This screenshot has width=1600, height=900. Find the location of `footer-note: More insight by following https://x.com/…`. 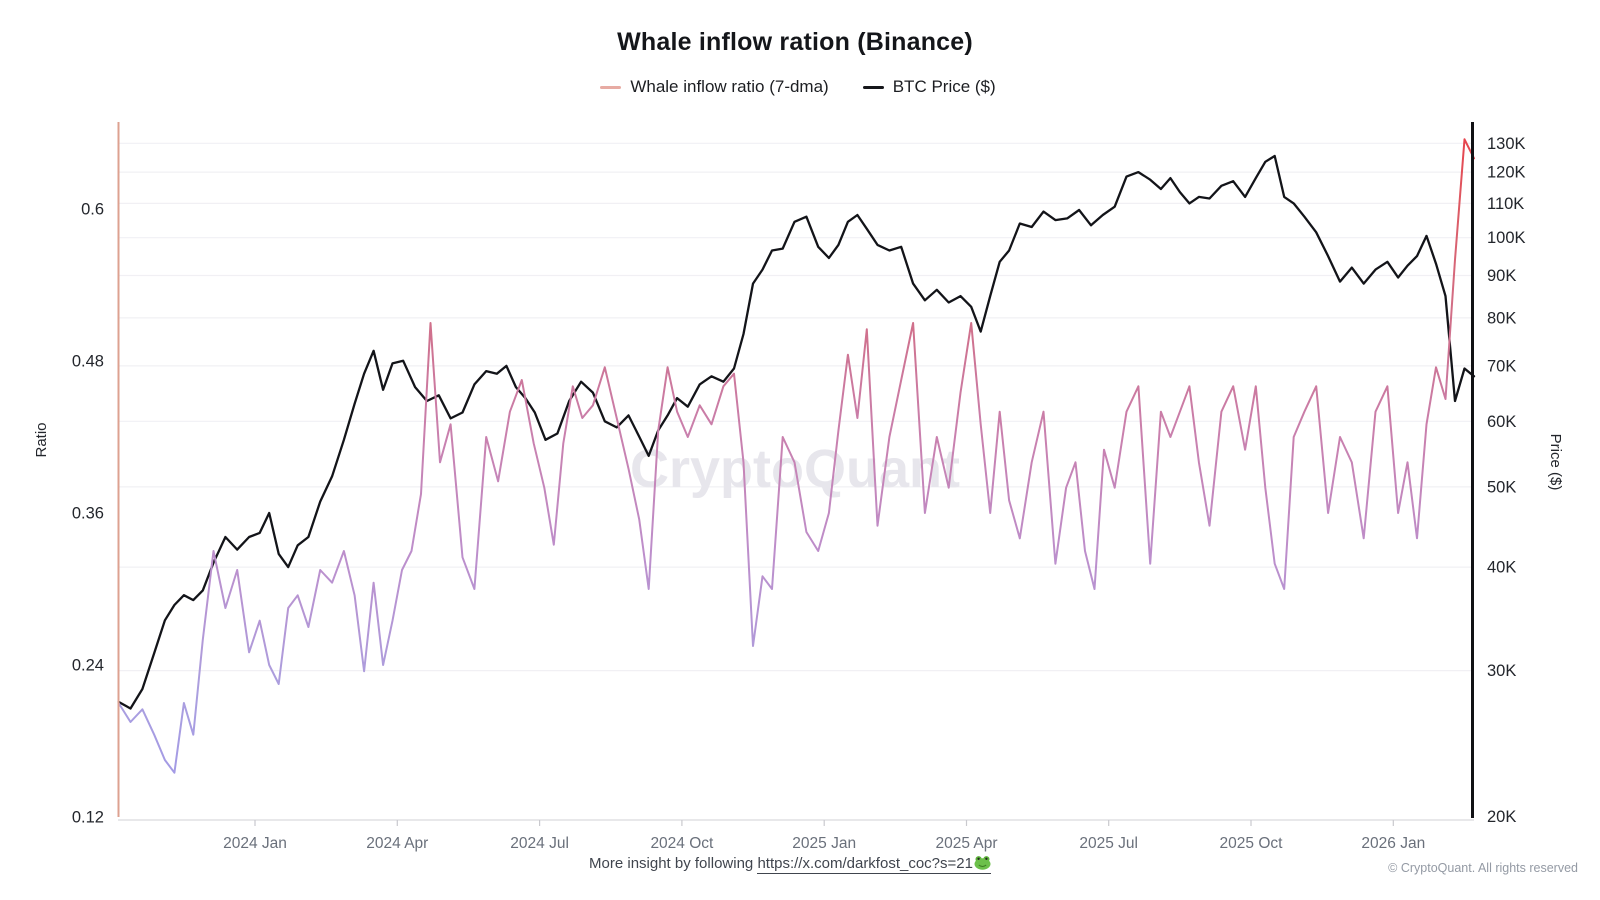

footer-note: More insight by following https://x.com/… is located at coordinates (790, 864).